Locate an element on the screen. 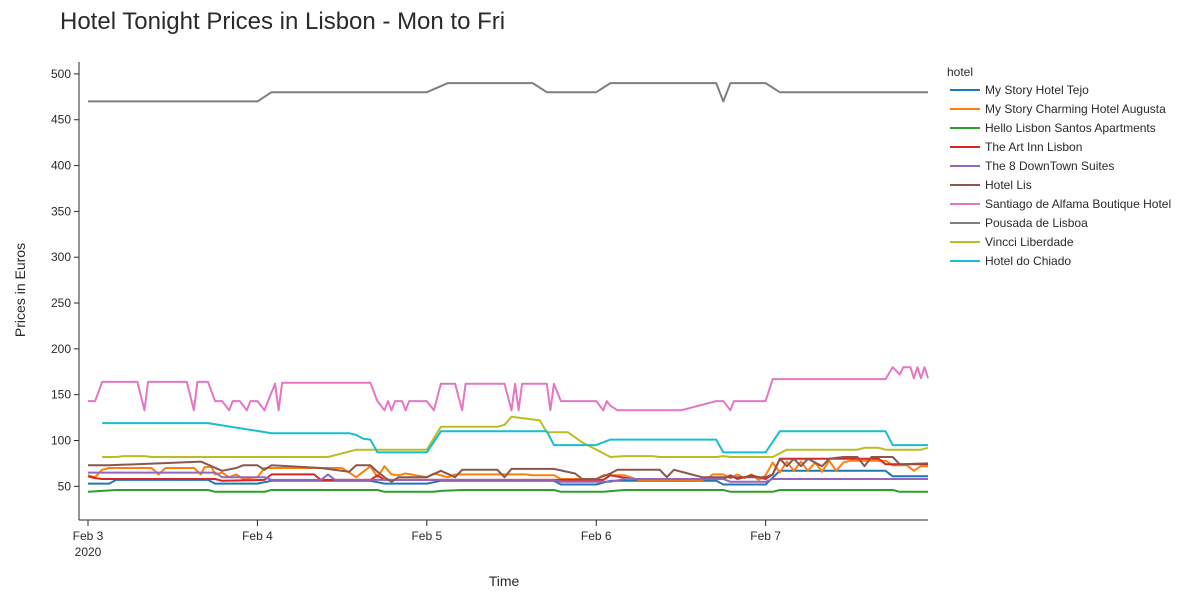 This screenshot has width=1200, height=600. y-tick-label: 200 is located at coordinates (61, 349).